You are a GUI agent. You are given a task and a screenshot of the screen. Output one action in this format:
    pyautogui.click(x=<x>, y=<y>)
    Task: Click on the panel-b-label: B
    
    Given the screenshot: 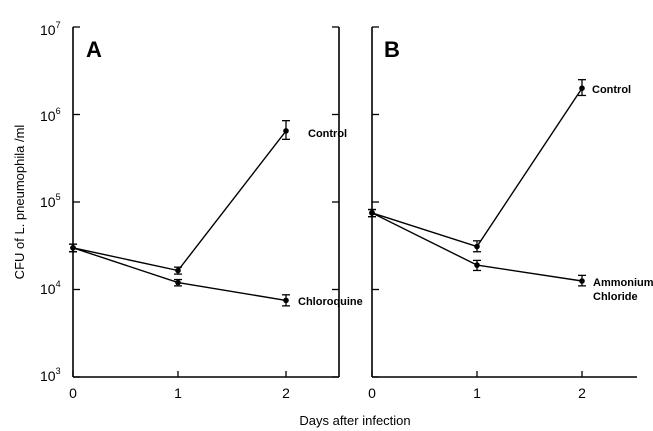 What is the action you would take?
    pyautogui.click(x=392, y=49)
    